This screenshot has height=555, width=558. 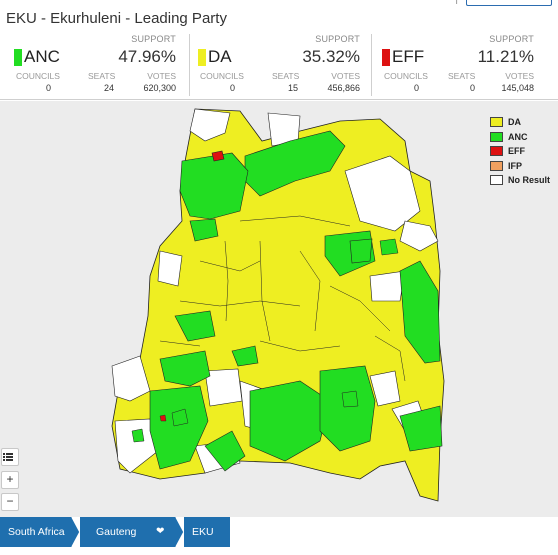 What do you see at coordinates (514, 122) in the screenshot?
I see `legend-label: DA` at bounding box center [514, 122].